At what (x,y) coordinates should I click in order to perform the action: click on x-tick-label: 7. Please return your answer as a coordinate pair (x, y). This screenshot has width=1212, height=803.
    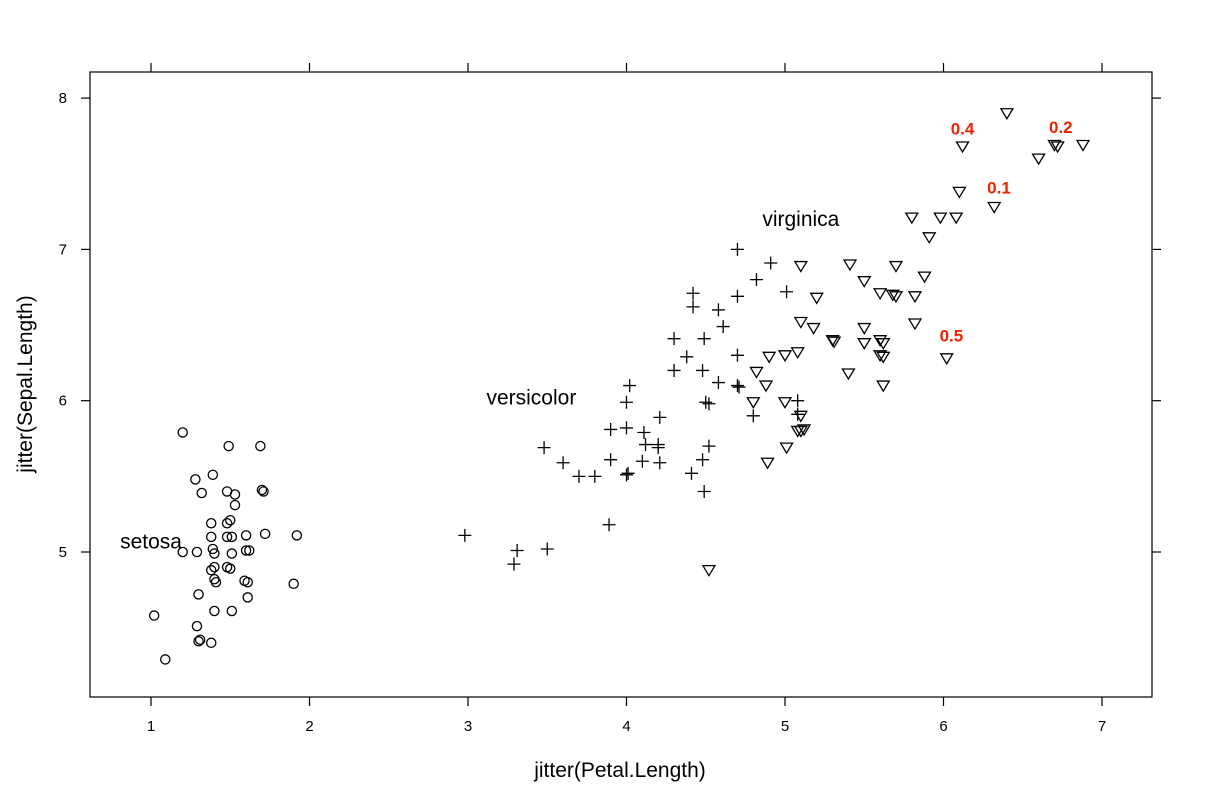
    Looking at the image, I should click on (1102, 726).